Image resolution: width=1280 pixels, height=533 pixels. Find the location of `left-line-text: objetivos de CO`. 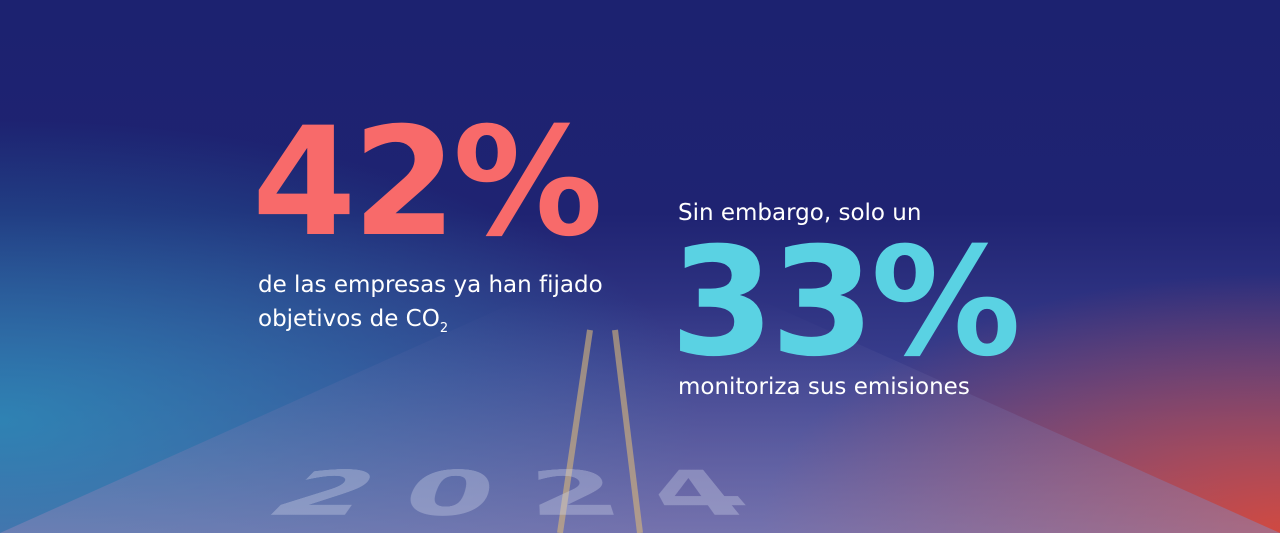

left-line-text: objetivos de CO is located at coordinates (349, 319).